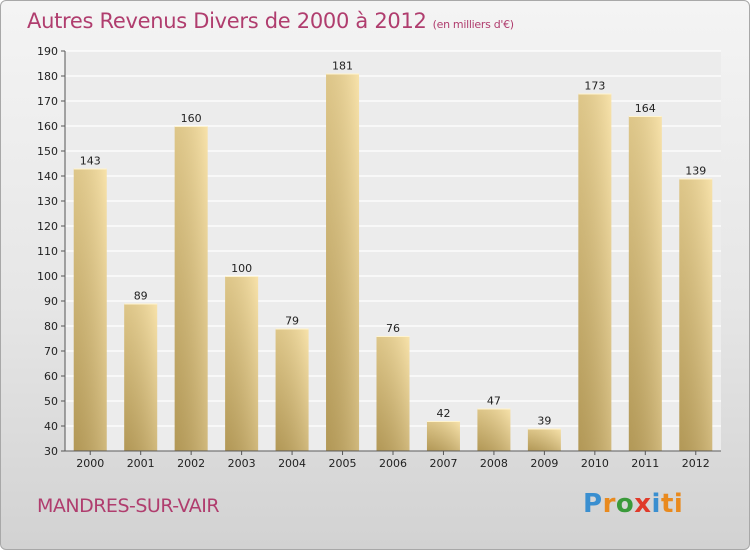  Describe the element at coordinates (625, 504) in the screenshot. I see `logo-letter: o` at that location.